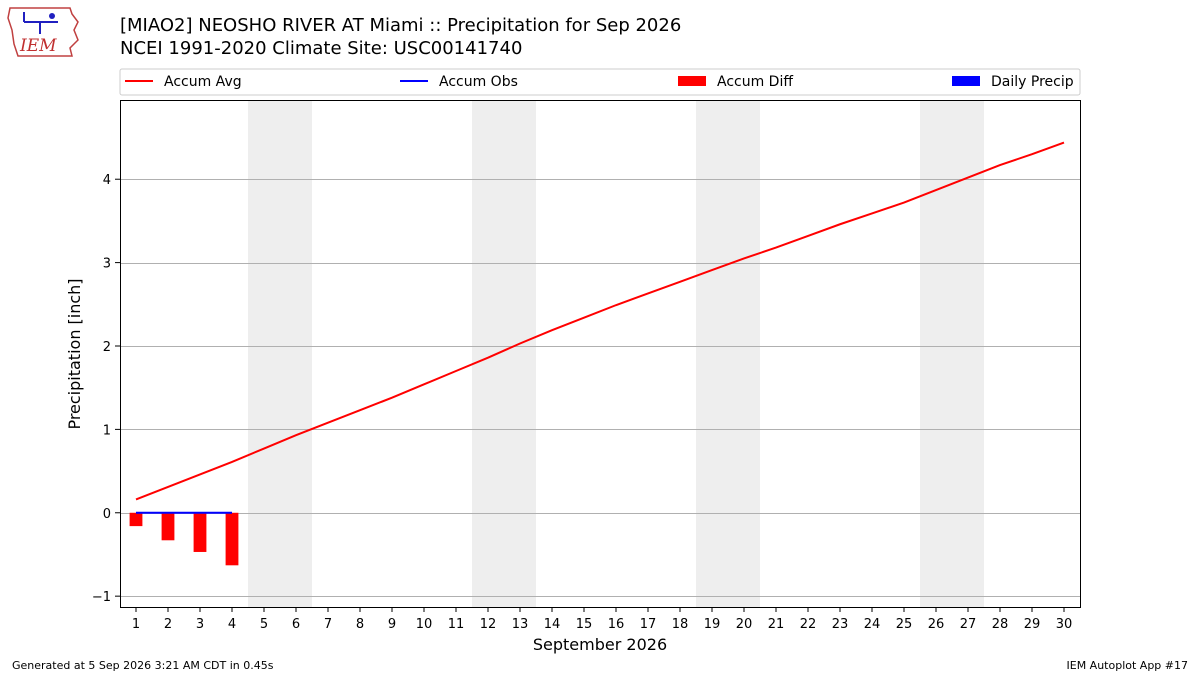 This screenshot has width=1200, height=675. What do you see at coordinates (107, 347) in the screenshot?
I see `y-tick-label-2: 2` at bounding box center [107, 347].